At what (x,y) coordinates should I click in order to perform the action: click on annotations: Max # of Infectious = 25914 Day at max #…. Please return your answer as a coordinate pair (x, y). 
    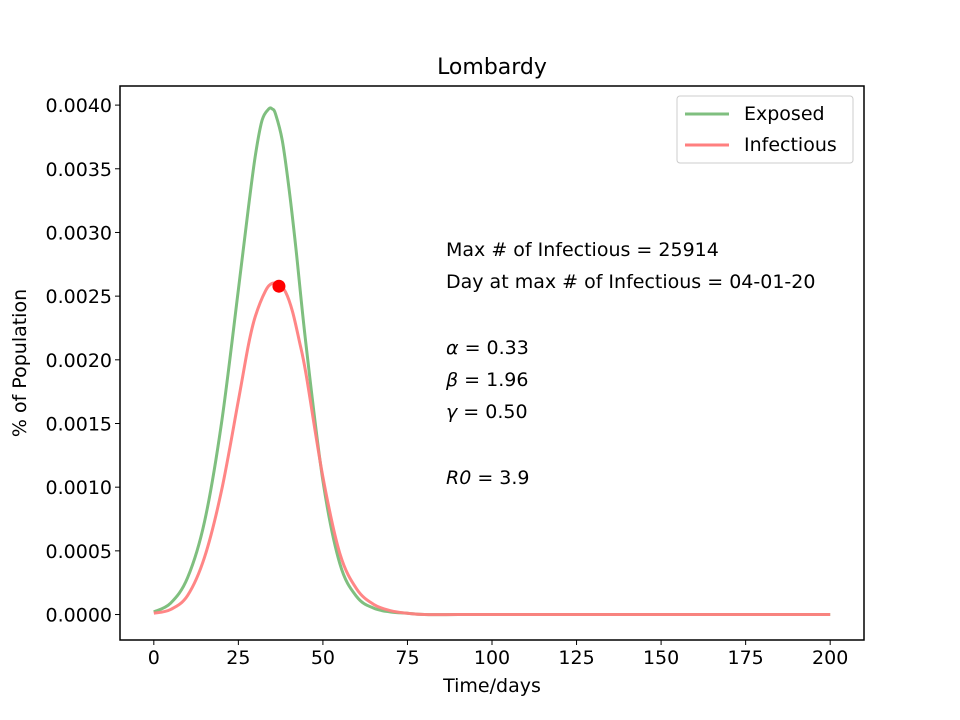
    Looking at the image, I should click on (630, 364).